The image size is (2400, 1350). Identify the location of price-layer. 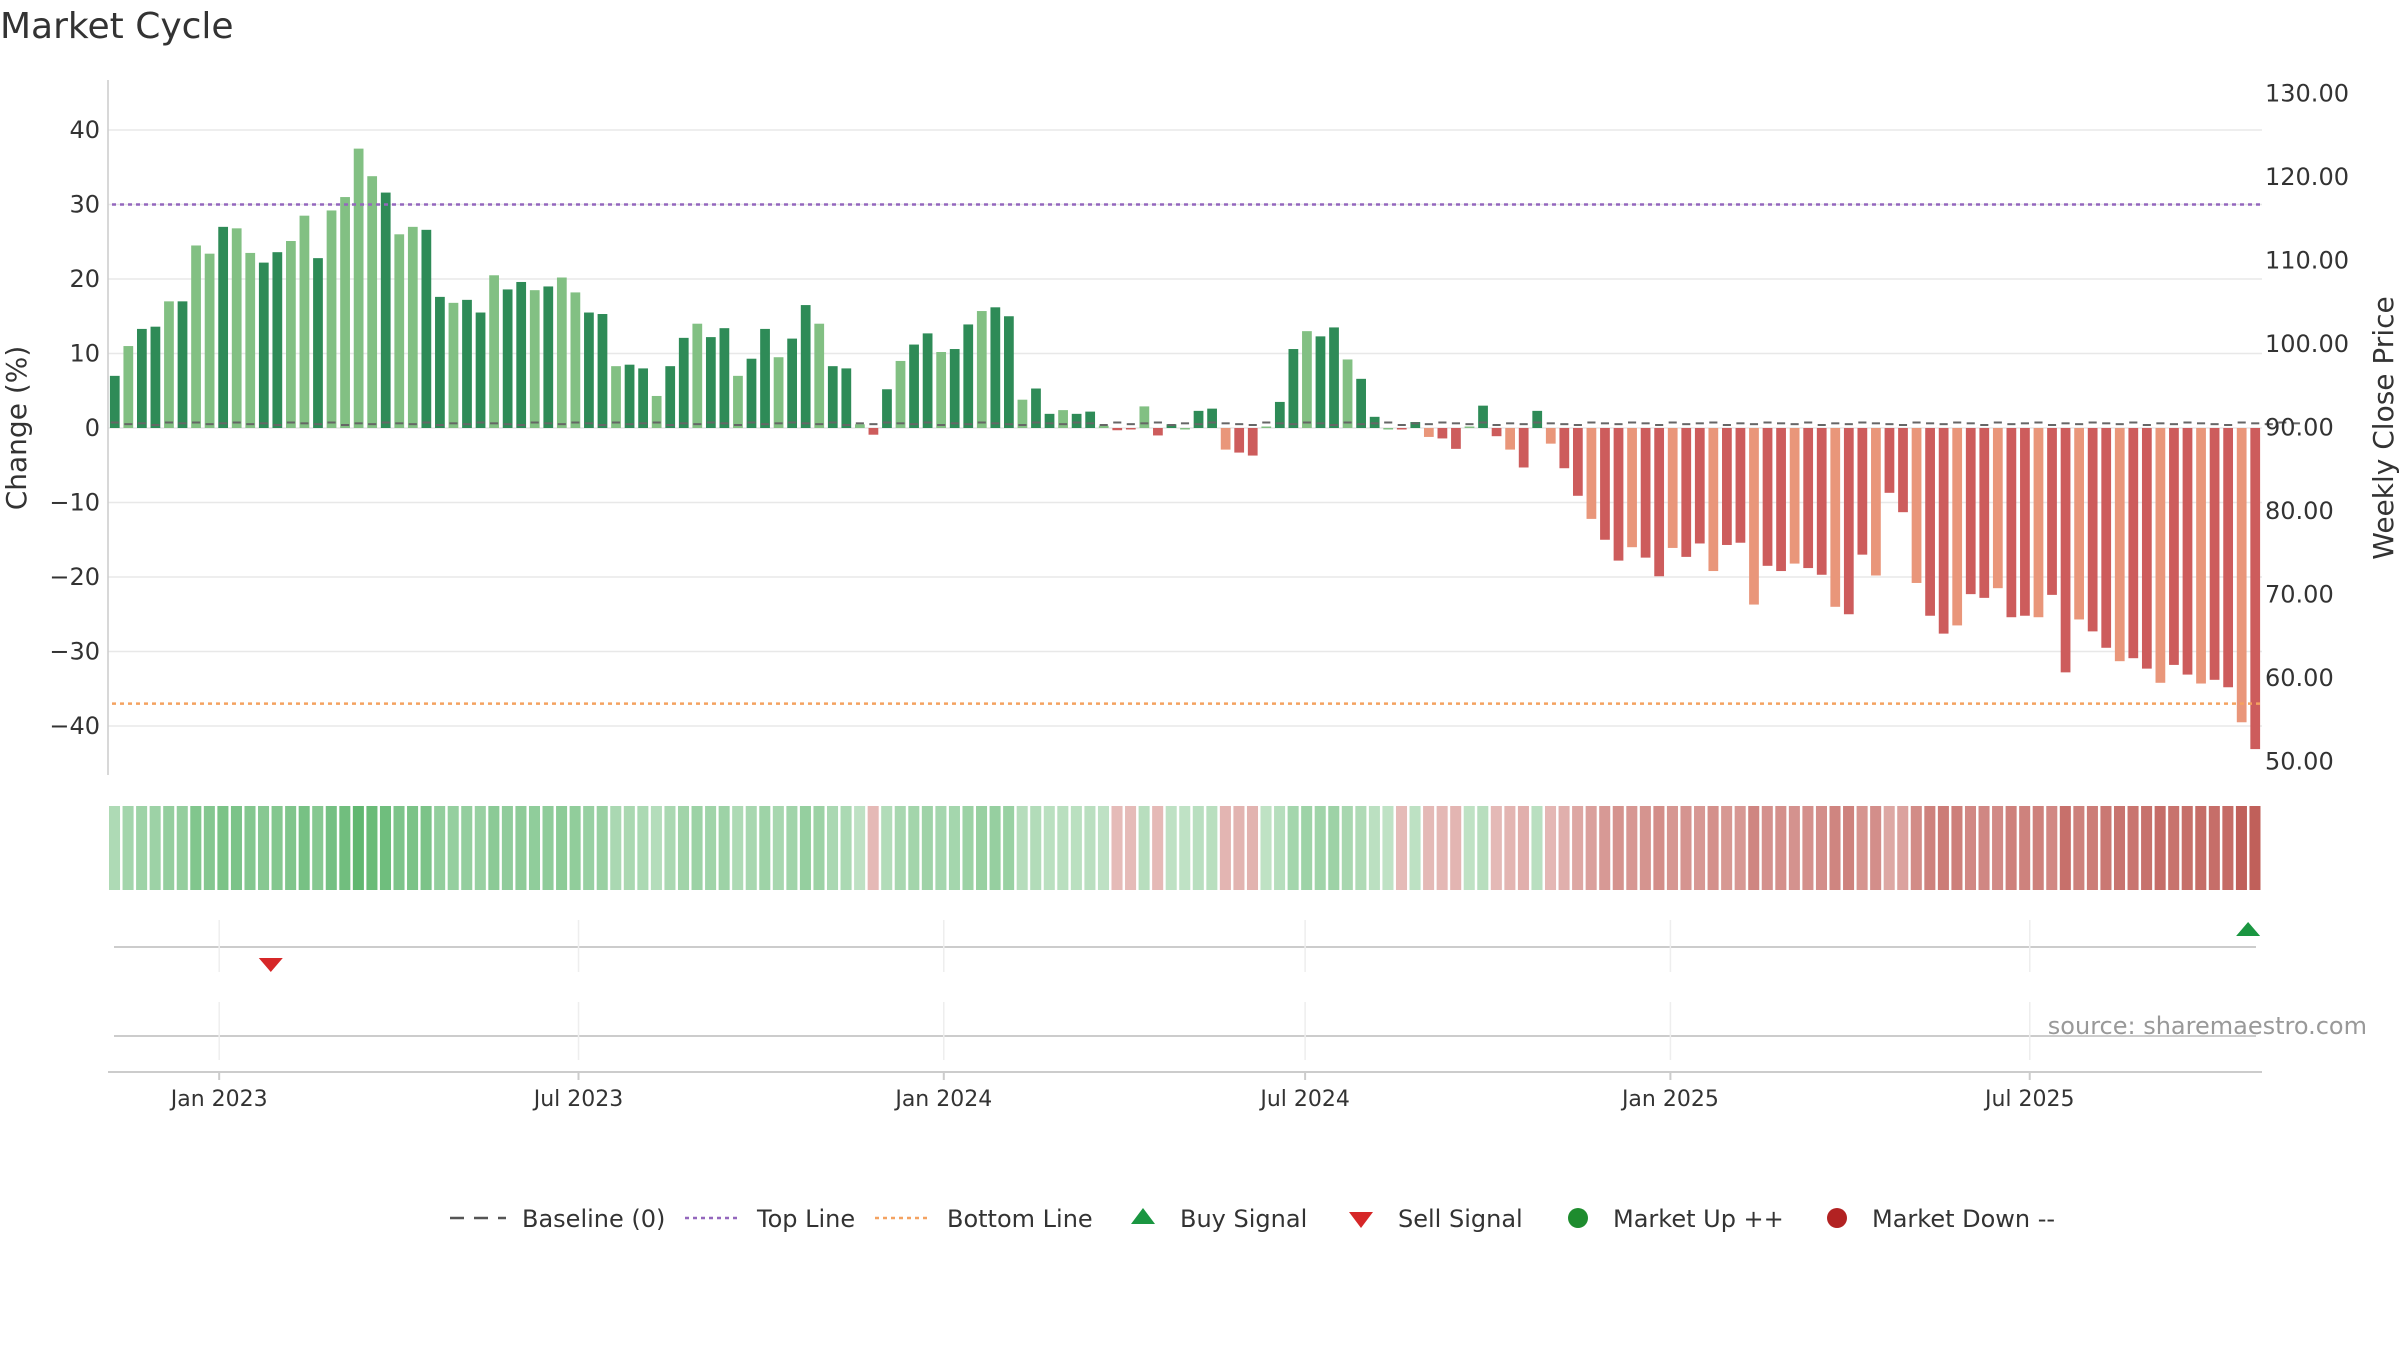
(1205, 423).